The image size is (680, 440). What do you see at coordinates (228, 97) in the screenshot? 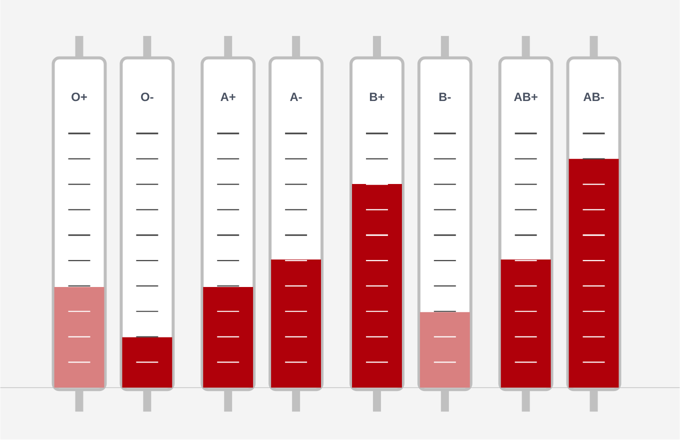
I see `x-tick-label: A+` at bounding box center [228, 97].